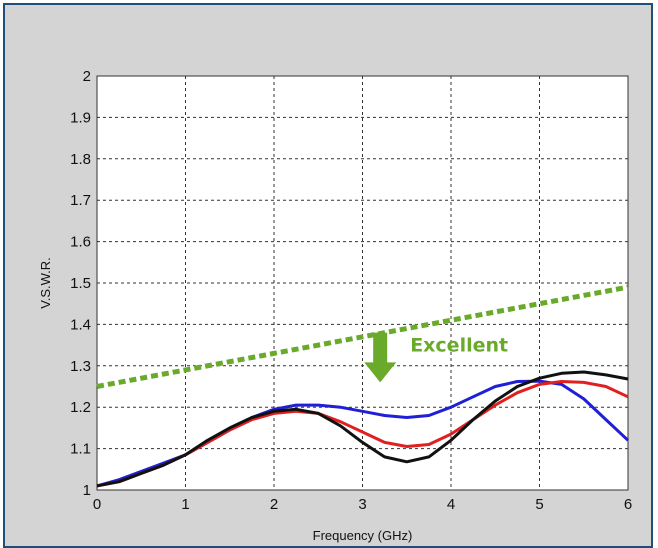  What do you see at coordinates (80, 200) in the screenshot?
I see `y-tick-label: 1.7` at bounding box center [80, 200].